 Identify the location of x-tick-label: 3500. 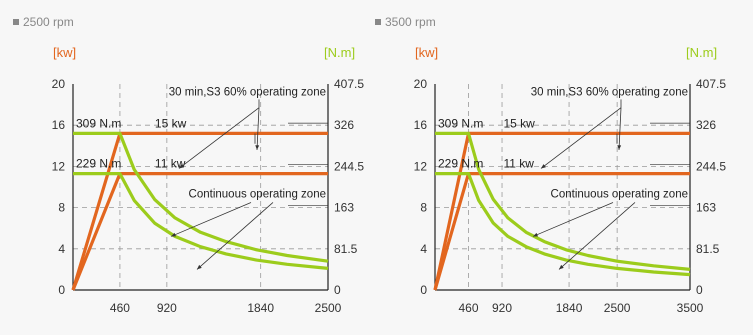
(690, 308).